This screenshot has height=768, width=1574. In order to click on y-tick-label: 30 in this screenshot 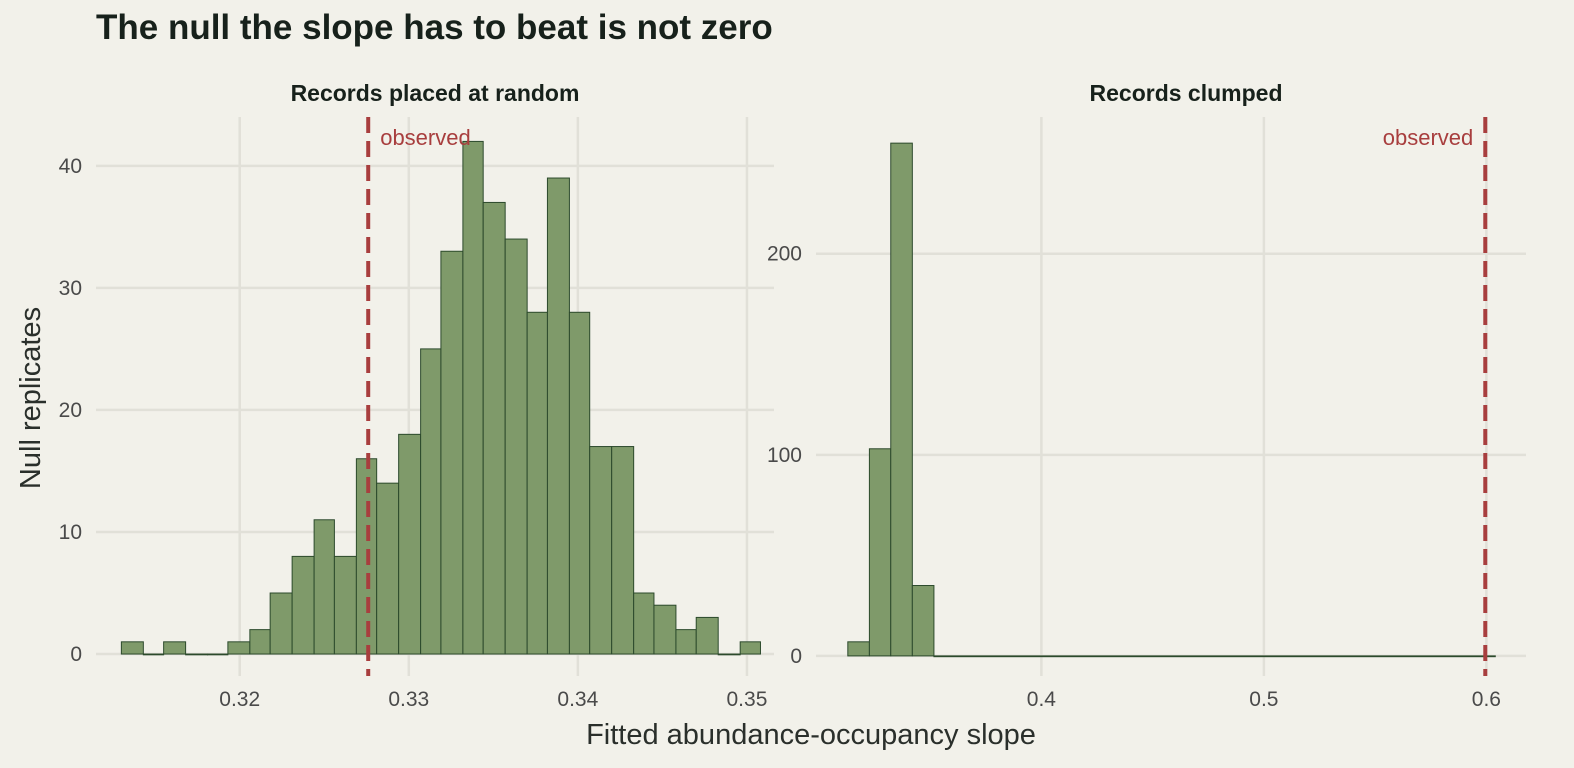, I will do `click(70, 288)`.